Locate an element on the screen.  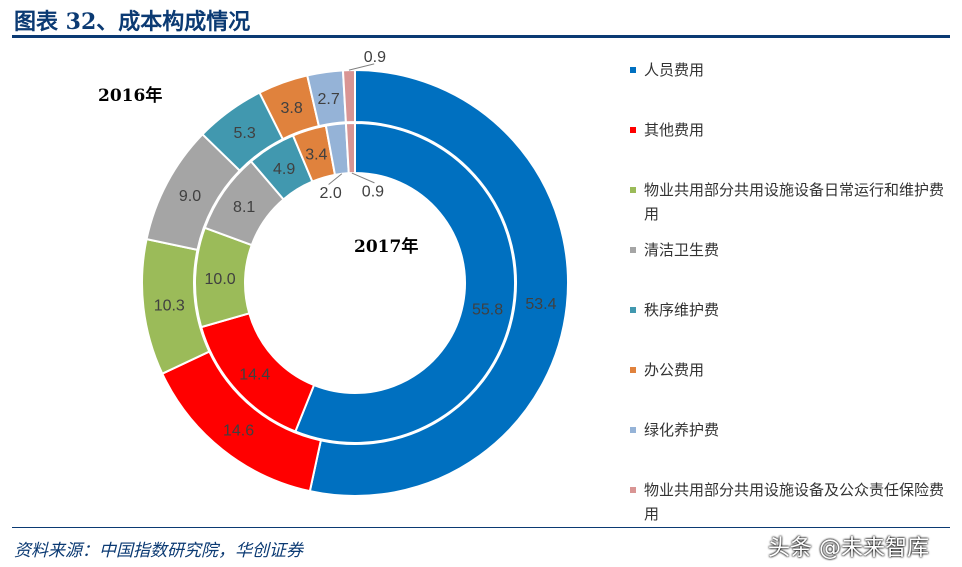
legend-item: 人员费用 is located at coordinates (788, 70).